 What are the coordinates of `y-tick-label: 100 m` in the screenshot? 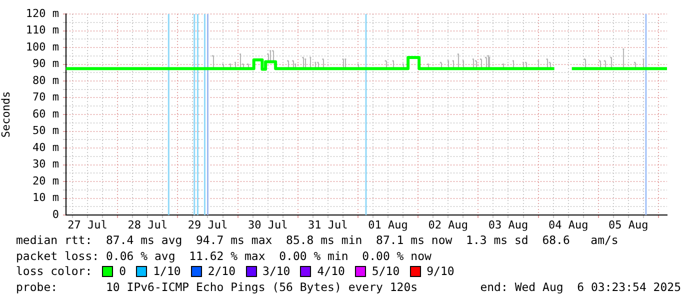 It's located at (43, 47).